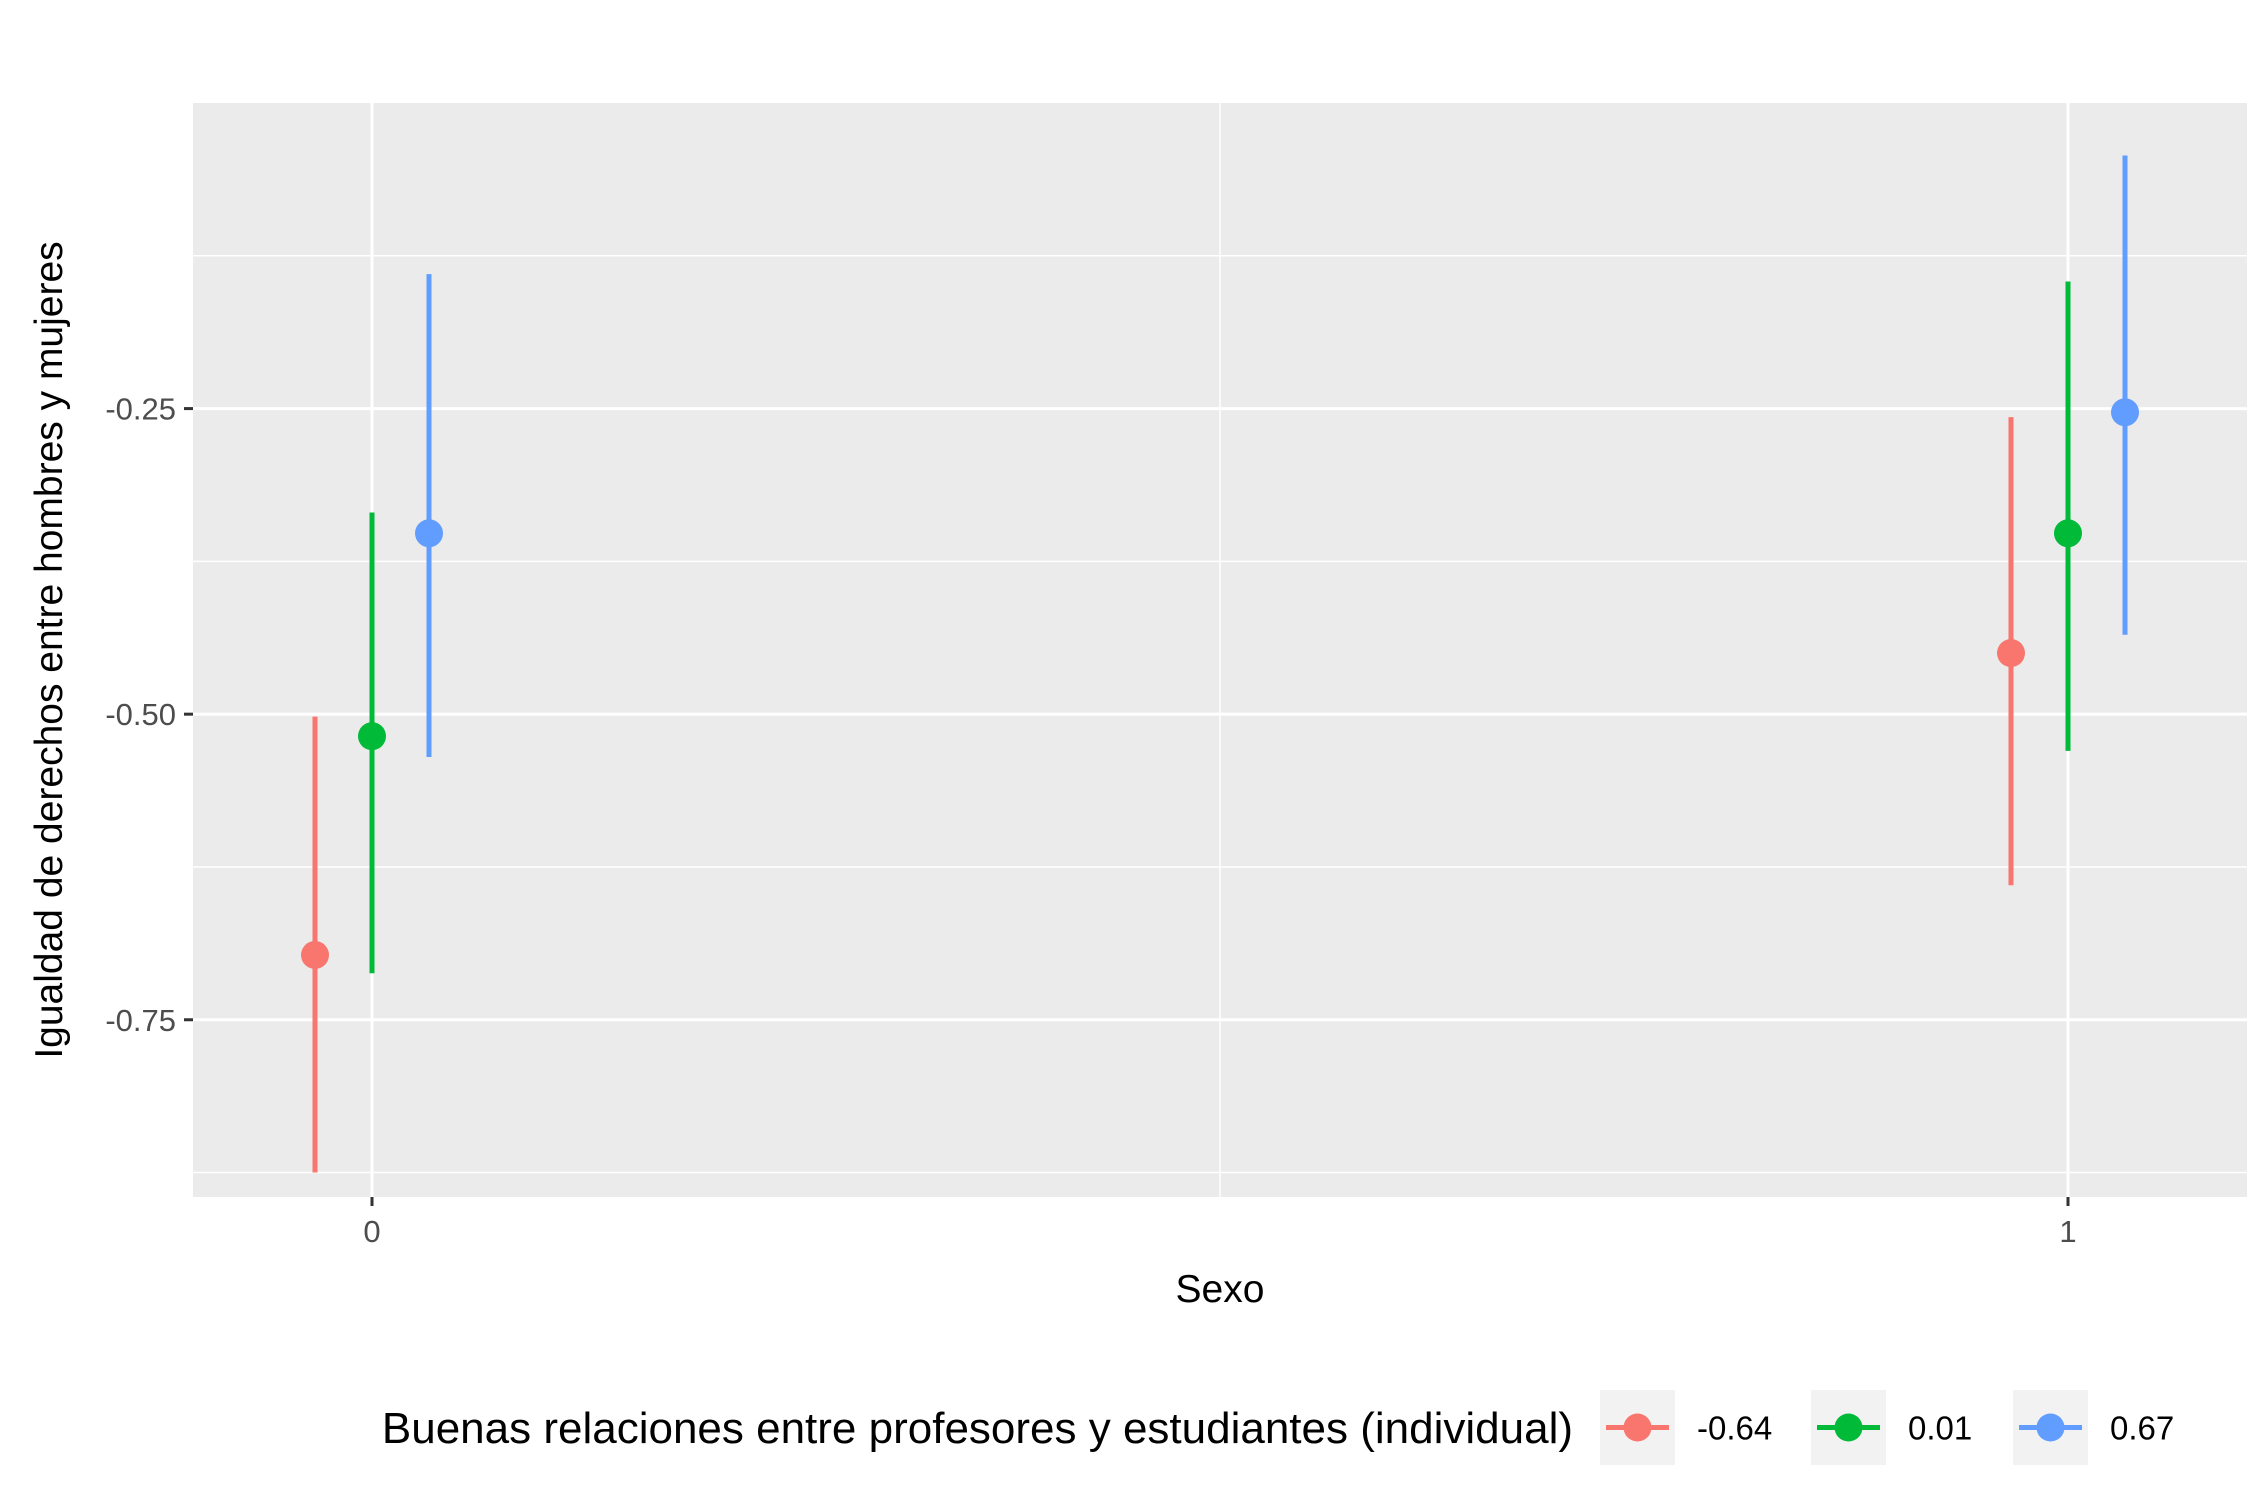 This screenshot has width=2267, height=1511. I want to click on y-tick-label: -0.75, so click(140, 1020).